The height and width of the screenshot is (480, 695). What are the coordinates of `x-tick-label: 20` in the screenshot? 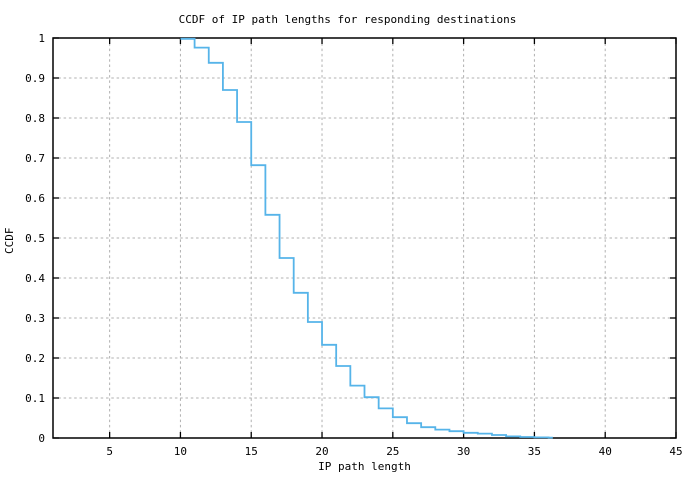 It's located at (321, 451).